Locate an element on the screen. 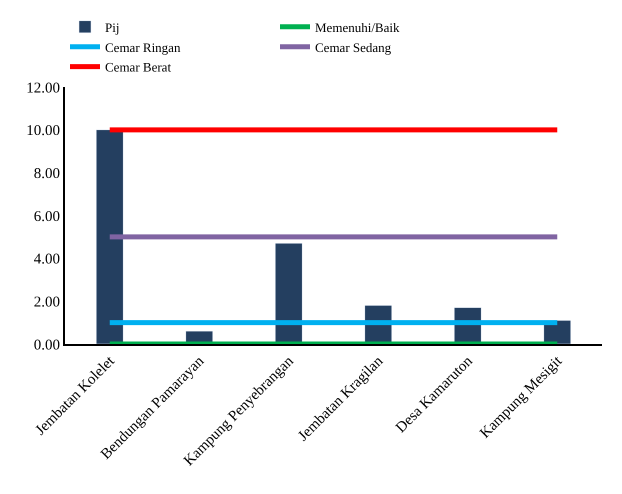  y-tick-label: 4.00 is located at coordinates (47, 260).